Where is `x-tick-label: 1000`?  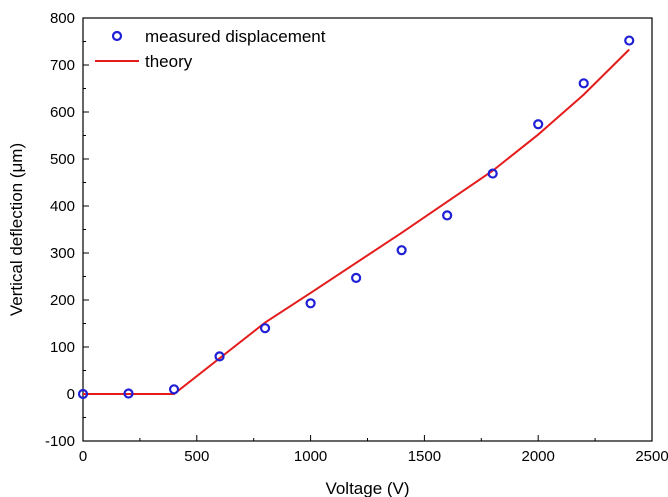
x-tick-label: 1000 is located at coordinates (310, 456).